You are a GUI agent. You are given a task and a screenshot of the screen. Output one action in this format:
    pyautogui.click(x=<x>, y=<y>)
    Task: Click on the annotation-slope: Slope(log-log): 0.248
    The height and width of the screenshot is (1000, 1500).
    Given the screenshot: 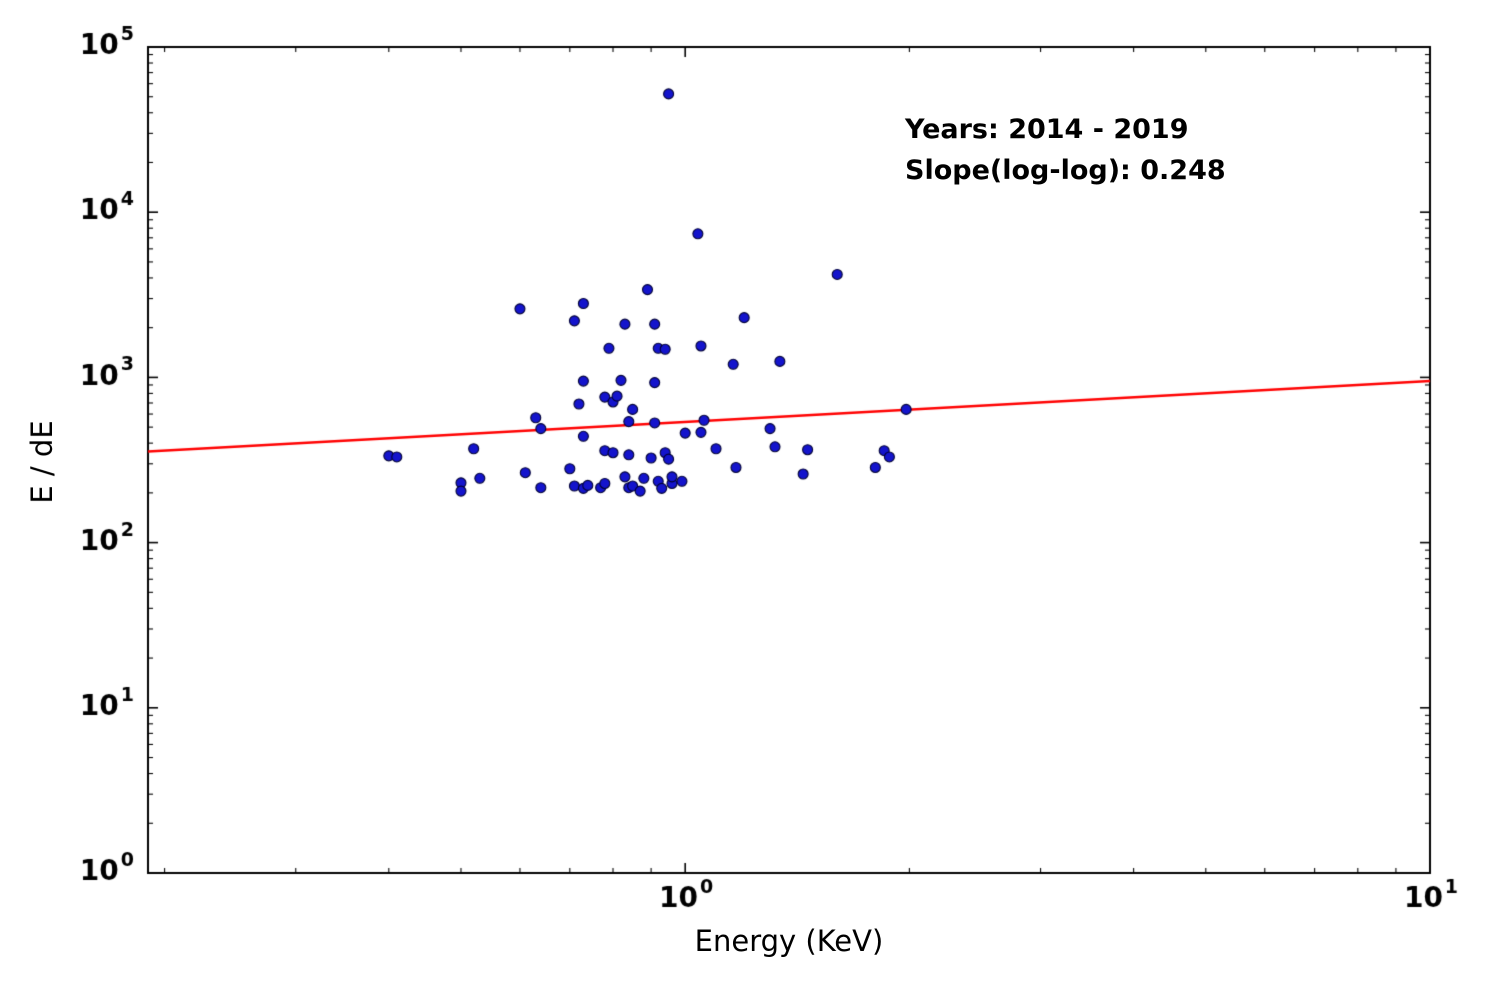 What is the action you would take?
    pyautogui.click(x=1065, y=170)
    